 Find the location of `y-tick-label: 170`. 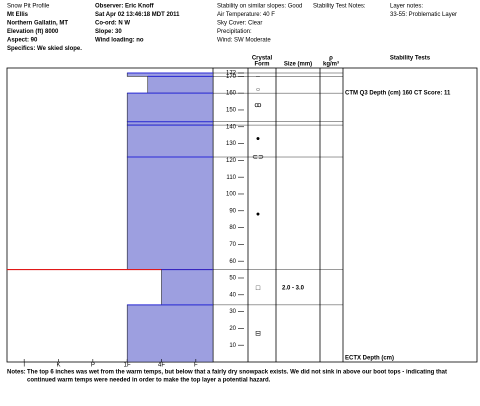

y-tick-label: 170 is located at coordinates (231, 77).